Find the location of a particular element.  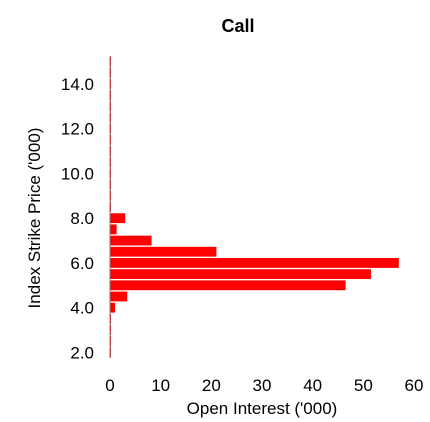

x-tick-label: 30 is located at coordinates (262, 385).